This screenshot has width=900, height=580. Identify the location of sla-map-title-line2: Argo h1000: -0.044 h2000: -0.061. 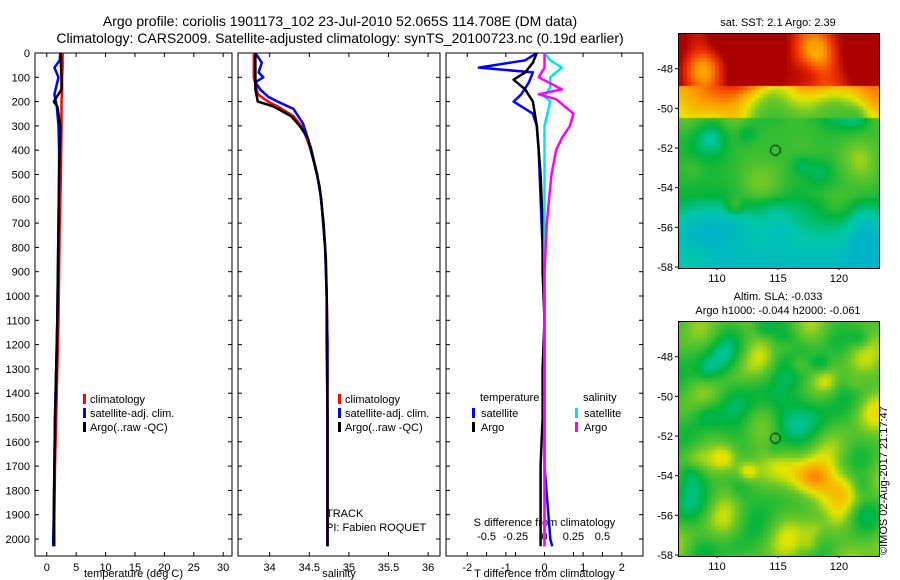
(778, 311).